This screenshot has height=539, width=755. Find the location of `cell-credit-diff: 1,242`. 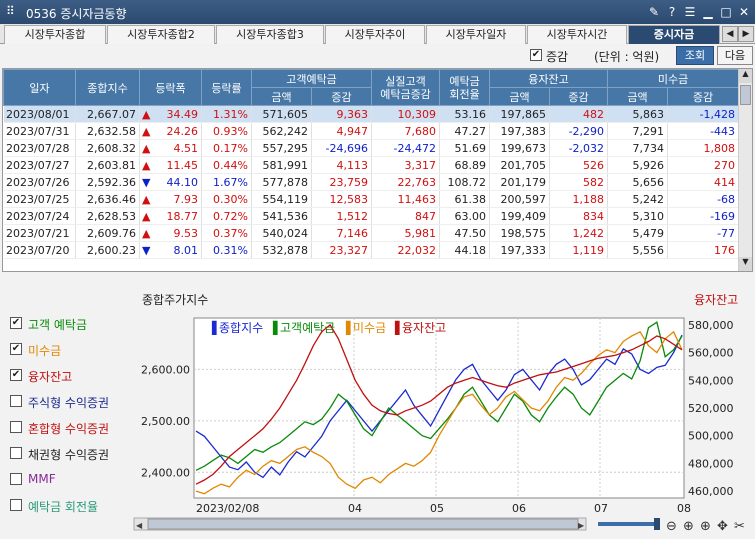

cell-credit-diff: 1,242 is located at coordinates (579, 233).